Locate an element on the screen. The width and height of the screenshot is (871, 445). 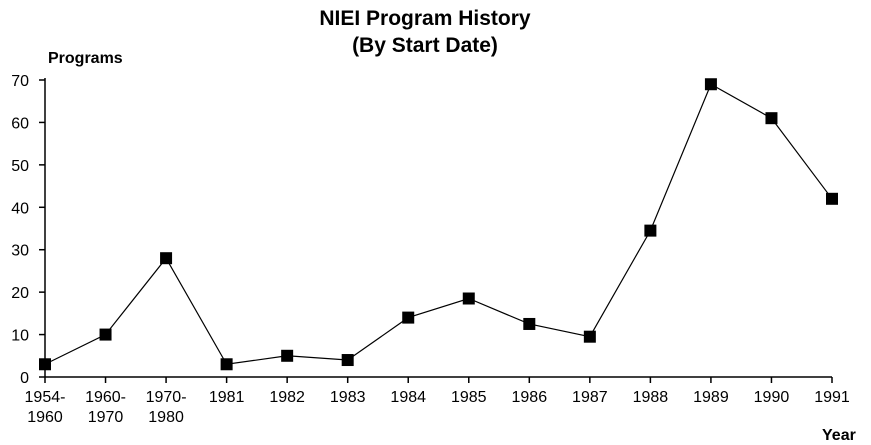
y-tick-label: 60 is located at coordinates (20, 123).